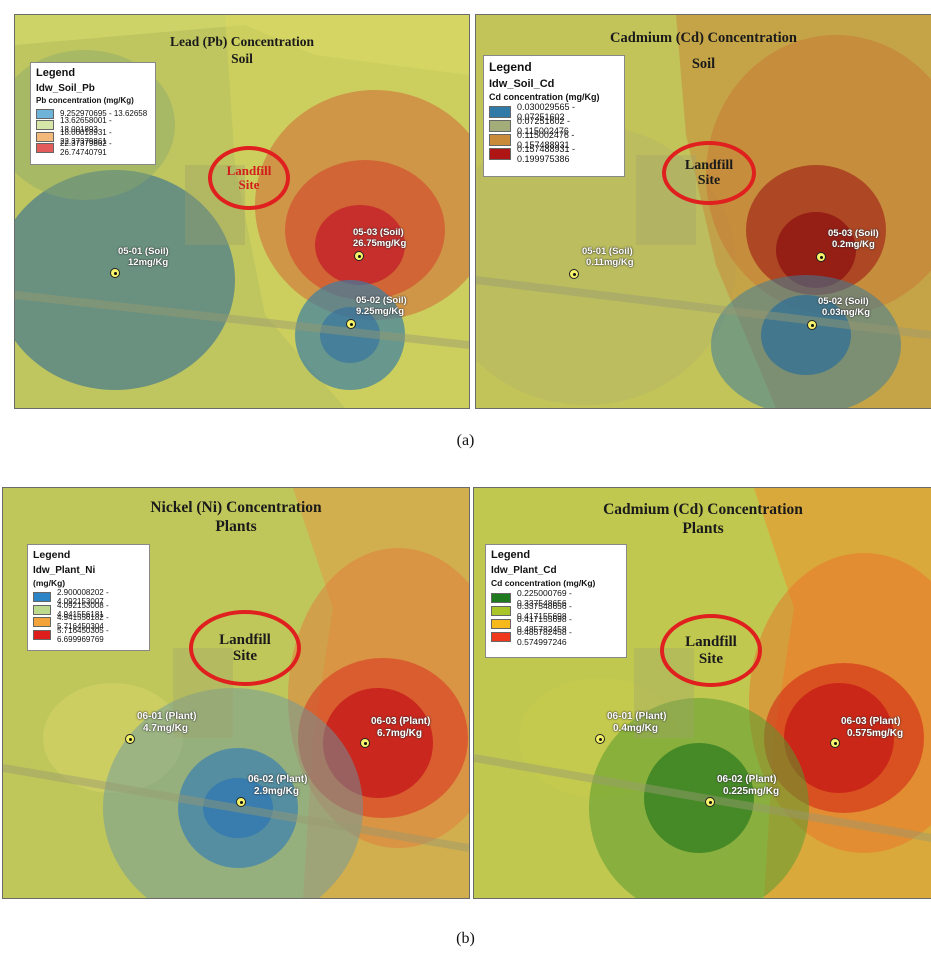 Image resolution: width=931 pixels, height=956 pixels. What do you see at coordinates (278, 779) in the screenshot?
I see `sample-id: 06-02 (Plant)` at bounding box center [278, 779].